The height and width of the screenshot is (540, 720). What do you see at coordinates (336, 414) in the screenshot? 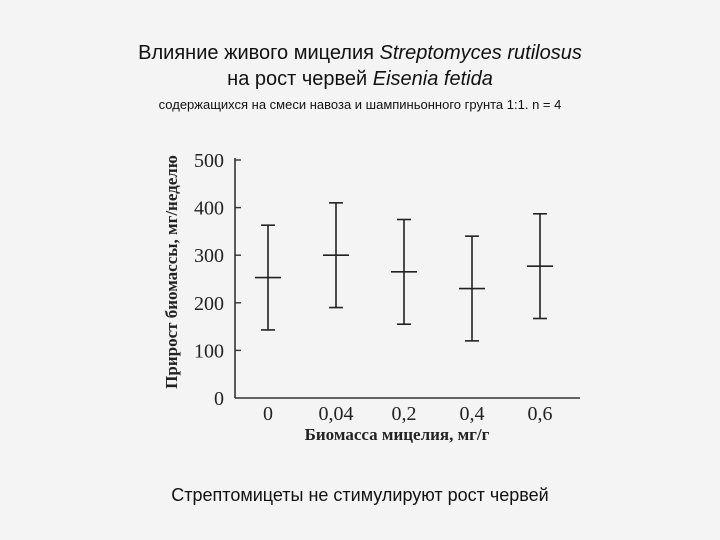
I see `x-tick-label: 0,04` at bounding box center [336, 414].